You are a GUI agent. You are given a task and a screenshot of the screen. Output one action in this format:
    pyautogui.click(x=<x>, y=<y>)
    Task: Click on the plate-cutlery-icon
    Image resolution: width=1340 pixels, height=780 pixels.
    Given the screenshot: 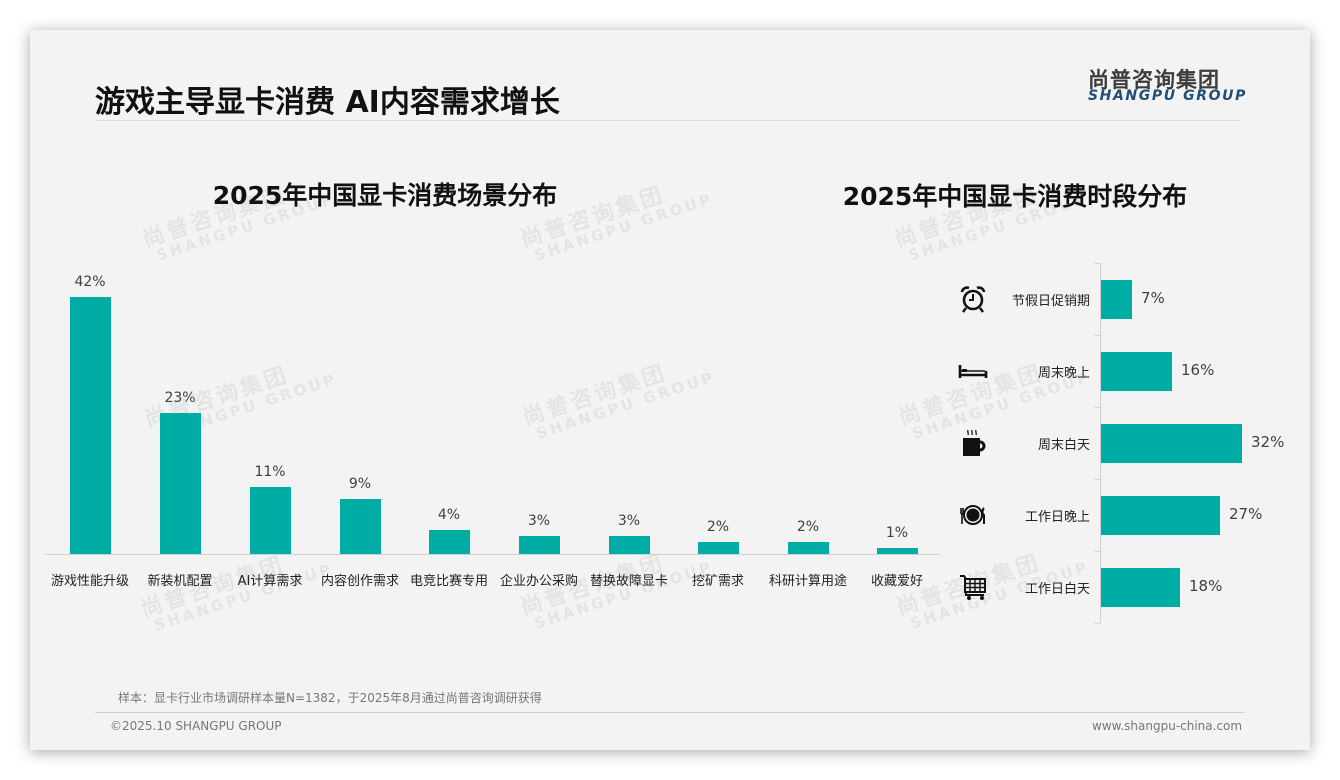 What is the action you would take?
    pyautogui.click(x=973, y=515)
    